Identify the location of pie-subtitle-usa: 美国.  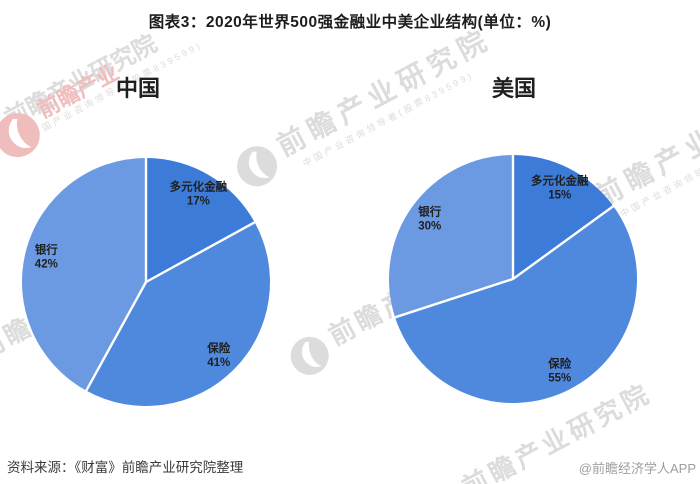
(513, 88).